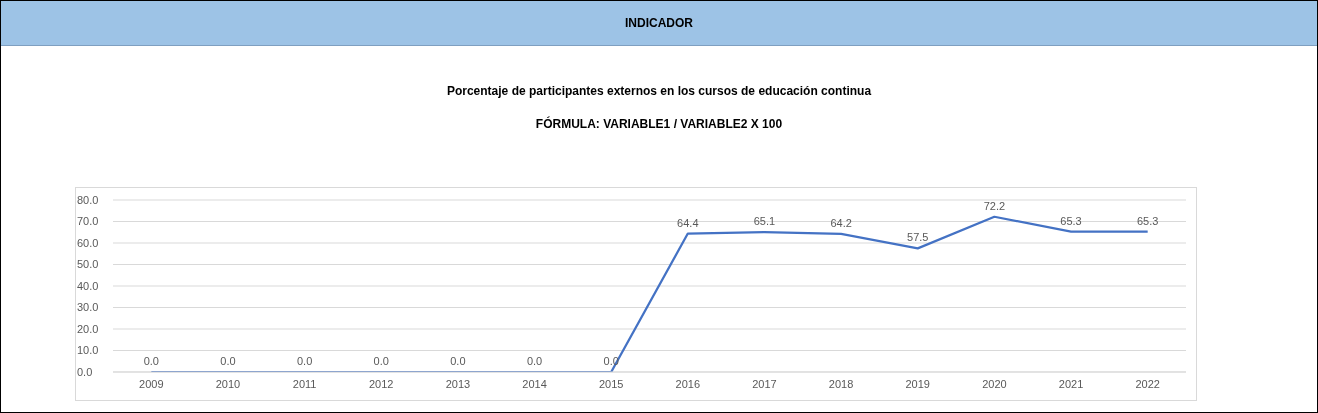  I want to click on chart-subtitle: Porcentaje de participantes externos en los cursos de educación continua, so click(659, 91).